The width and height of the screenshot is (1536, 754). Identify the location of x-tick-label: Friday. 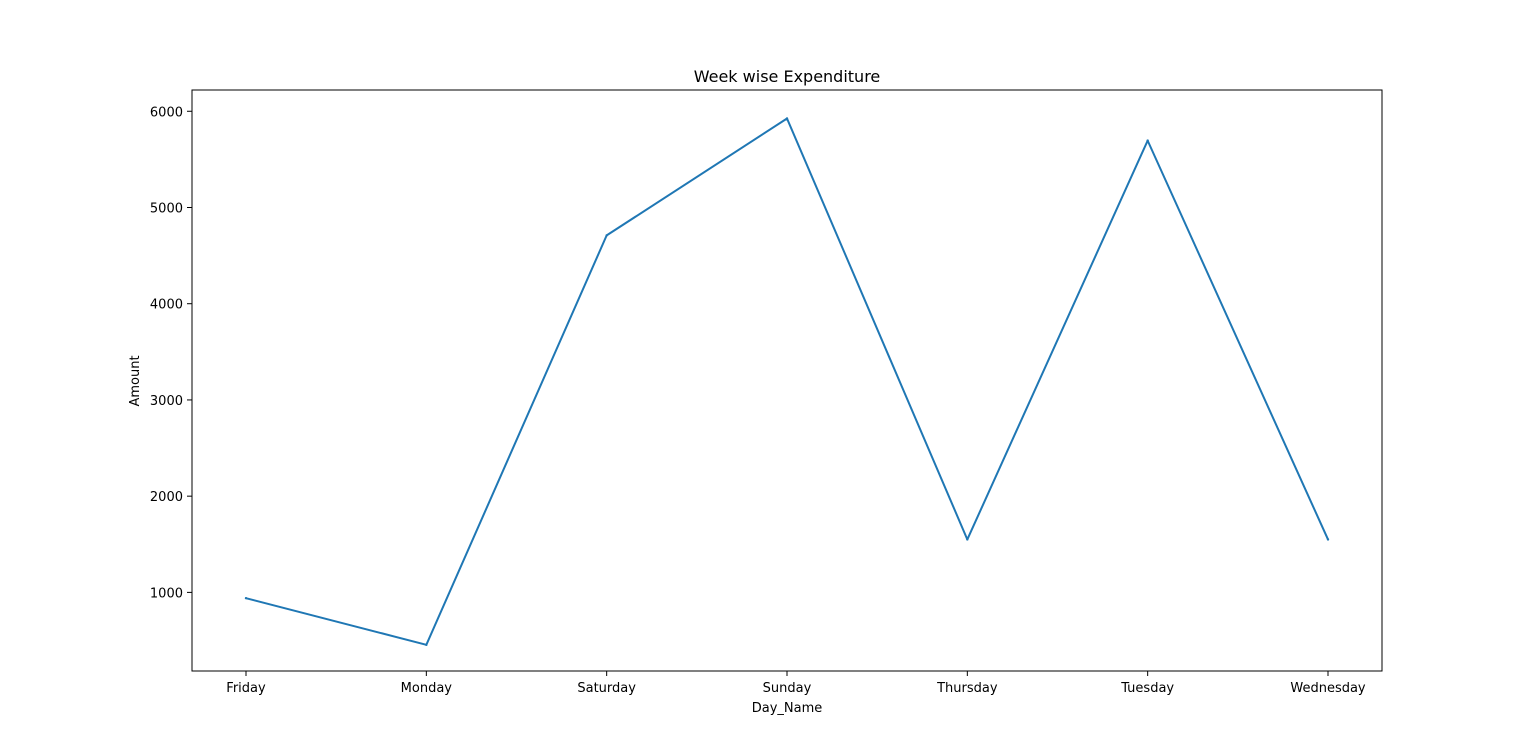
(246, 688).